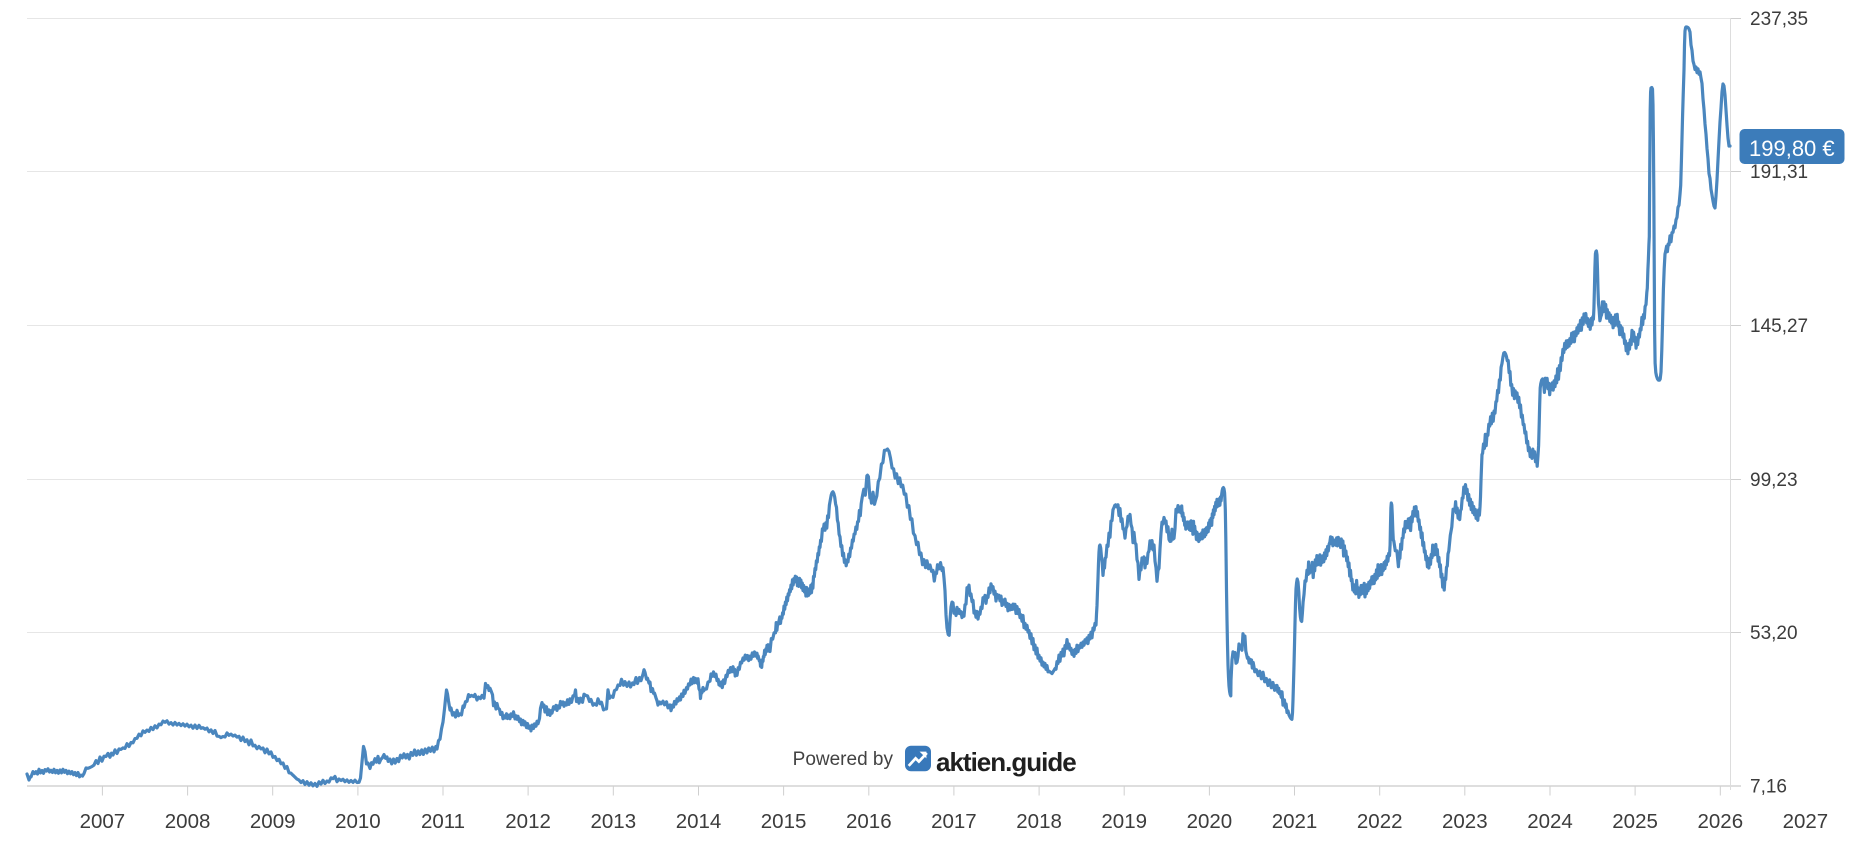 The image size is (1868, 851). Describe the element at coordinates (1039, 821) in the screenshot. I see `svg-text: 2018` at that location.